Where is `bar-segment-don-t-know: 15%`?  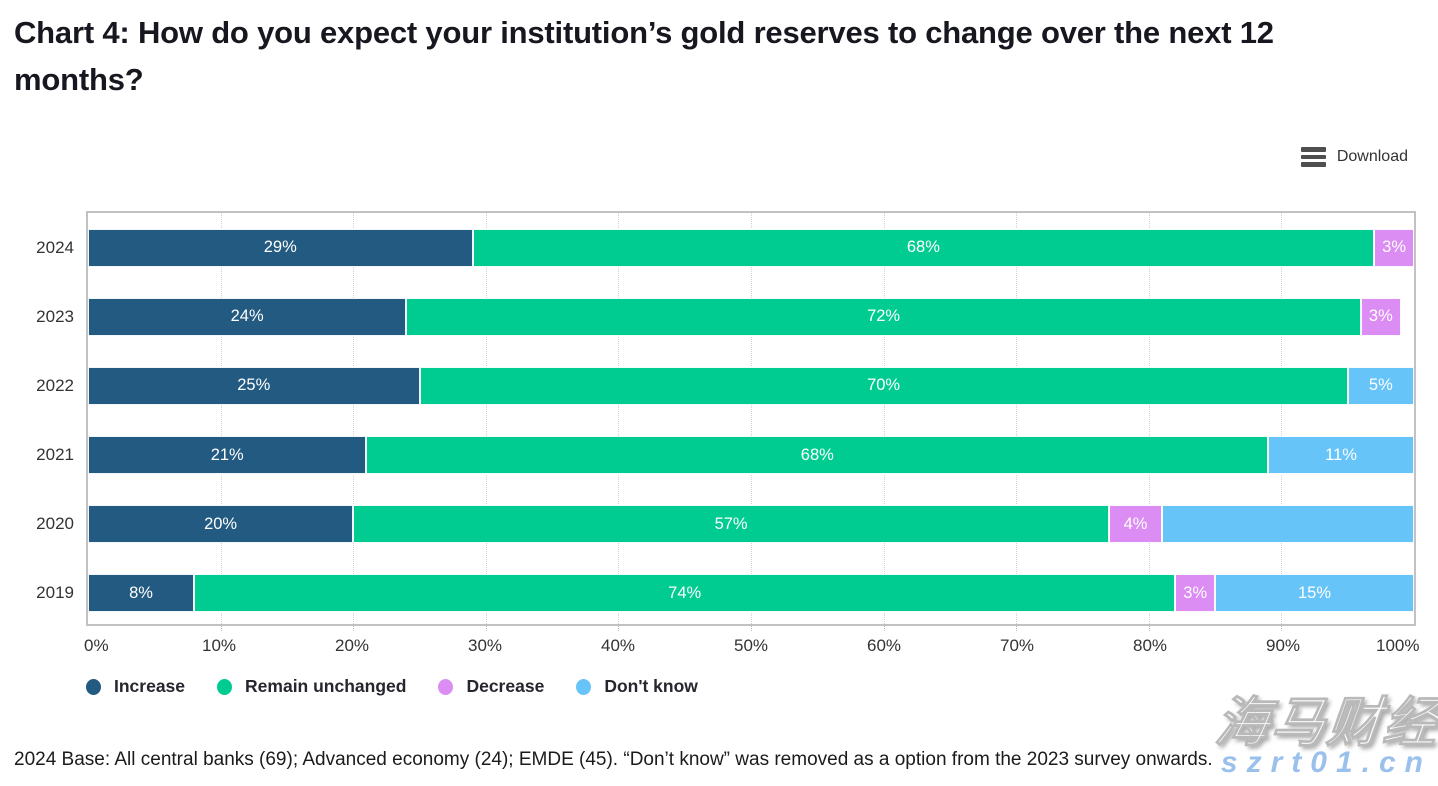 bar-segment-don-t-know: 15% is located at coordinates (1314, 593).